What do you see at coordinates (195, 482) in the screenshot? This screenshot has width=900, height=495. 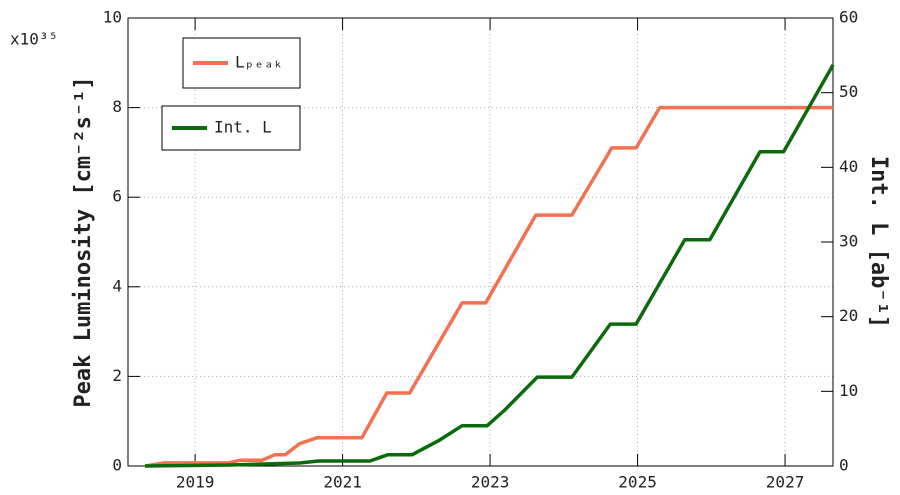 I see `x-tick-label: 2019` at bounding box center [195, 482].